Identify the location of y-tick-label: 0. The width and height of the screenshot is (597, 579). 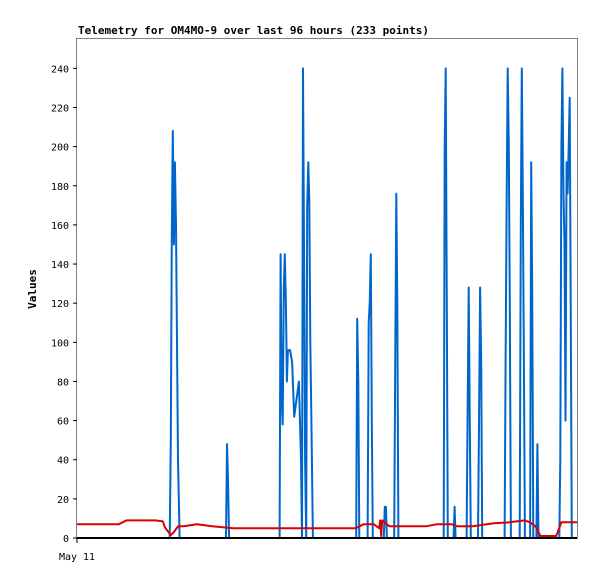
(66, 539).